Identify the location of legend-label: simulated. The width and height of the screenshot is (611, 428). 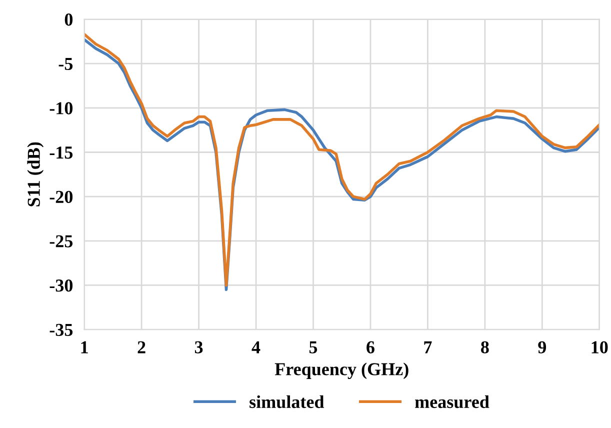
(287, 401).